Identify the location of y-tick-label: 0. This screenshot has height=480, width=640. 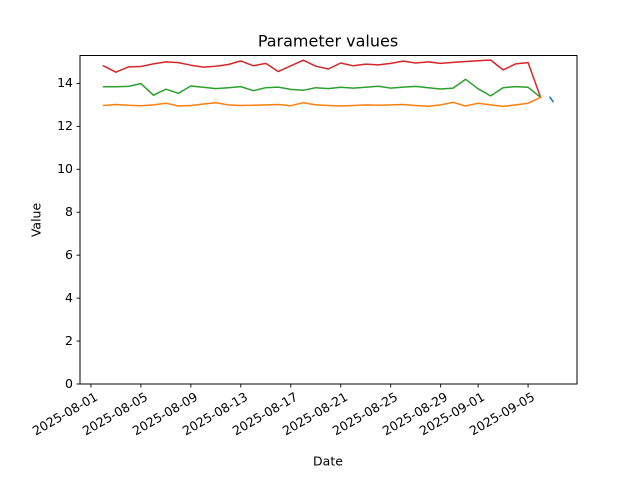
(69, 383).